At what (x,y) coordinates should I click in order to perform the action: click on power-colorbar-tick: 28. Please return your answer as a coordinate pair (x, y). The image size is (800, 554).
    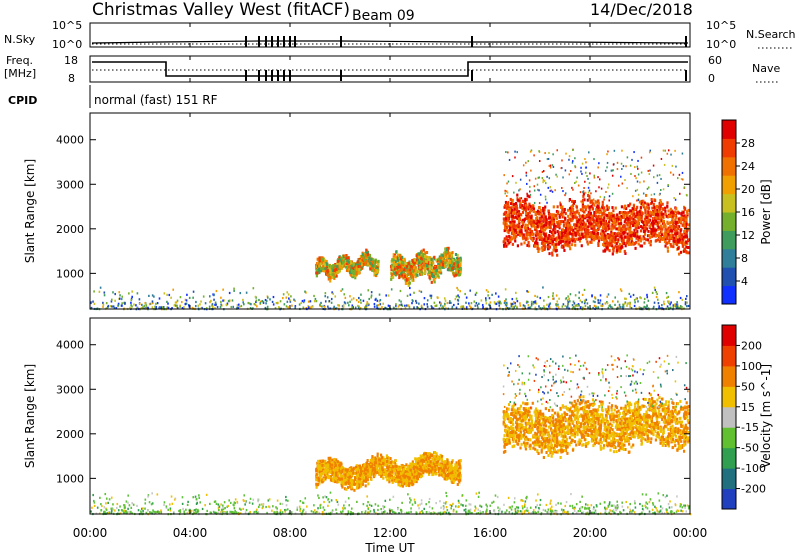
    Looking at the image, I should click on (748, 143).